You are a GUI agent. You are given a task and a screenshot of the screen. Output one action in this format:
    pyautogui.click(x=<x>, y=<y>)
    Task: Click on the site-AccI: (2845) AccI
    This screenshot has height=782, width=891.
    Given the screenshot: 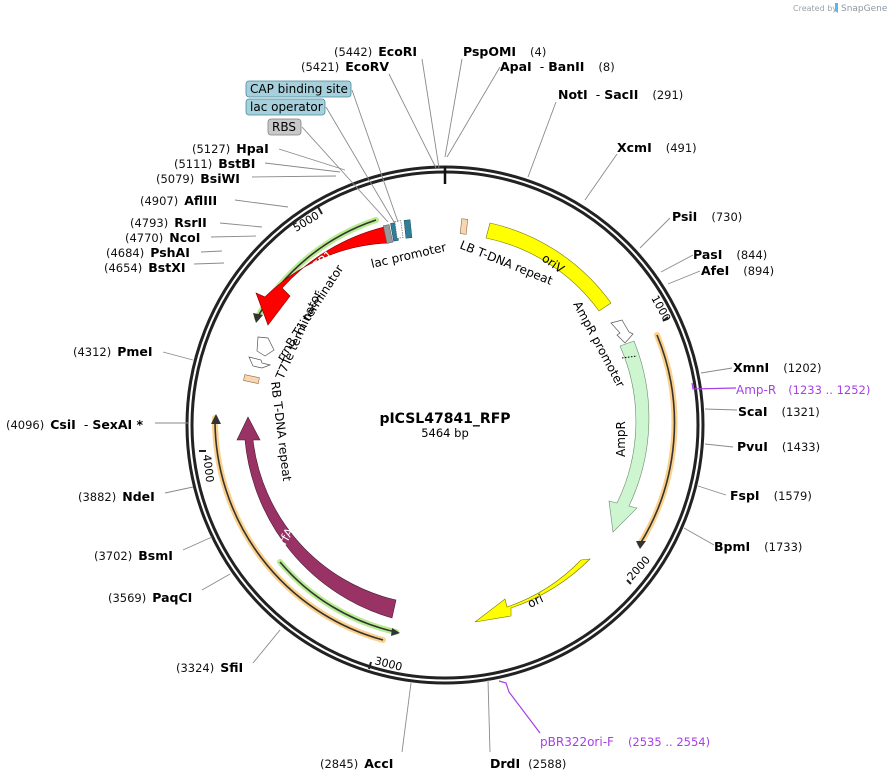 What is the action you would take?
    pyautogui.click(x=356, y=763)
    